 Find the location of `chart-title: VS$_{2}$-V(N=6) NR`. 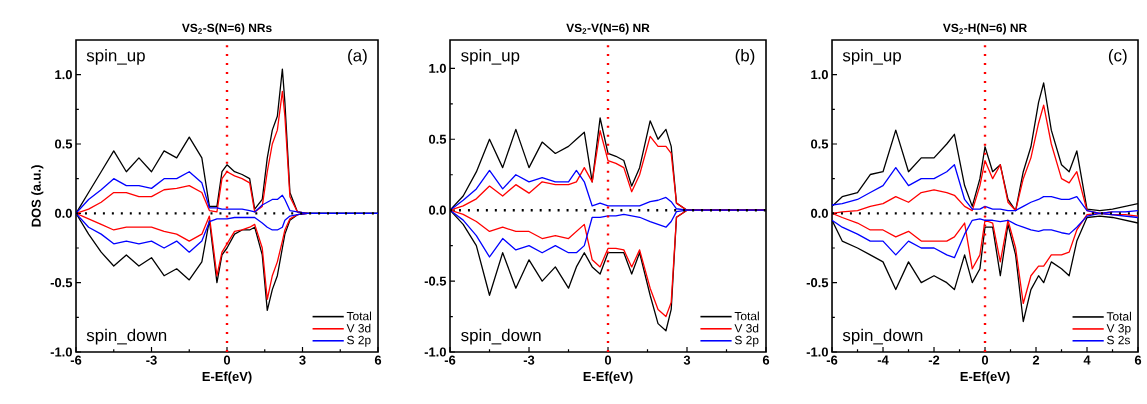

chart-title: VS$_{2}$-V(N=6) NR is located at coordinates (608, 29).